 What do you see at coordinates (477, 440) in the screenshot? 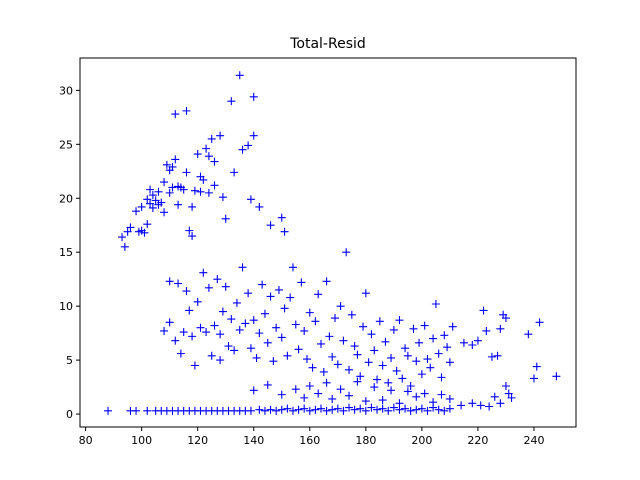
I see `x-tick-label: 220` at bounding box center [477, 440].